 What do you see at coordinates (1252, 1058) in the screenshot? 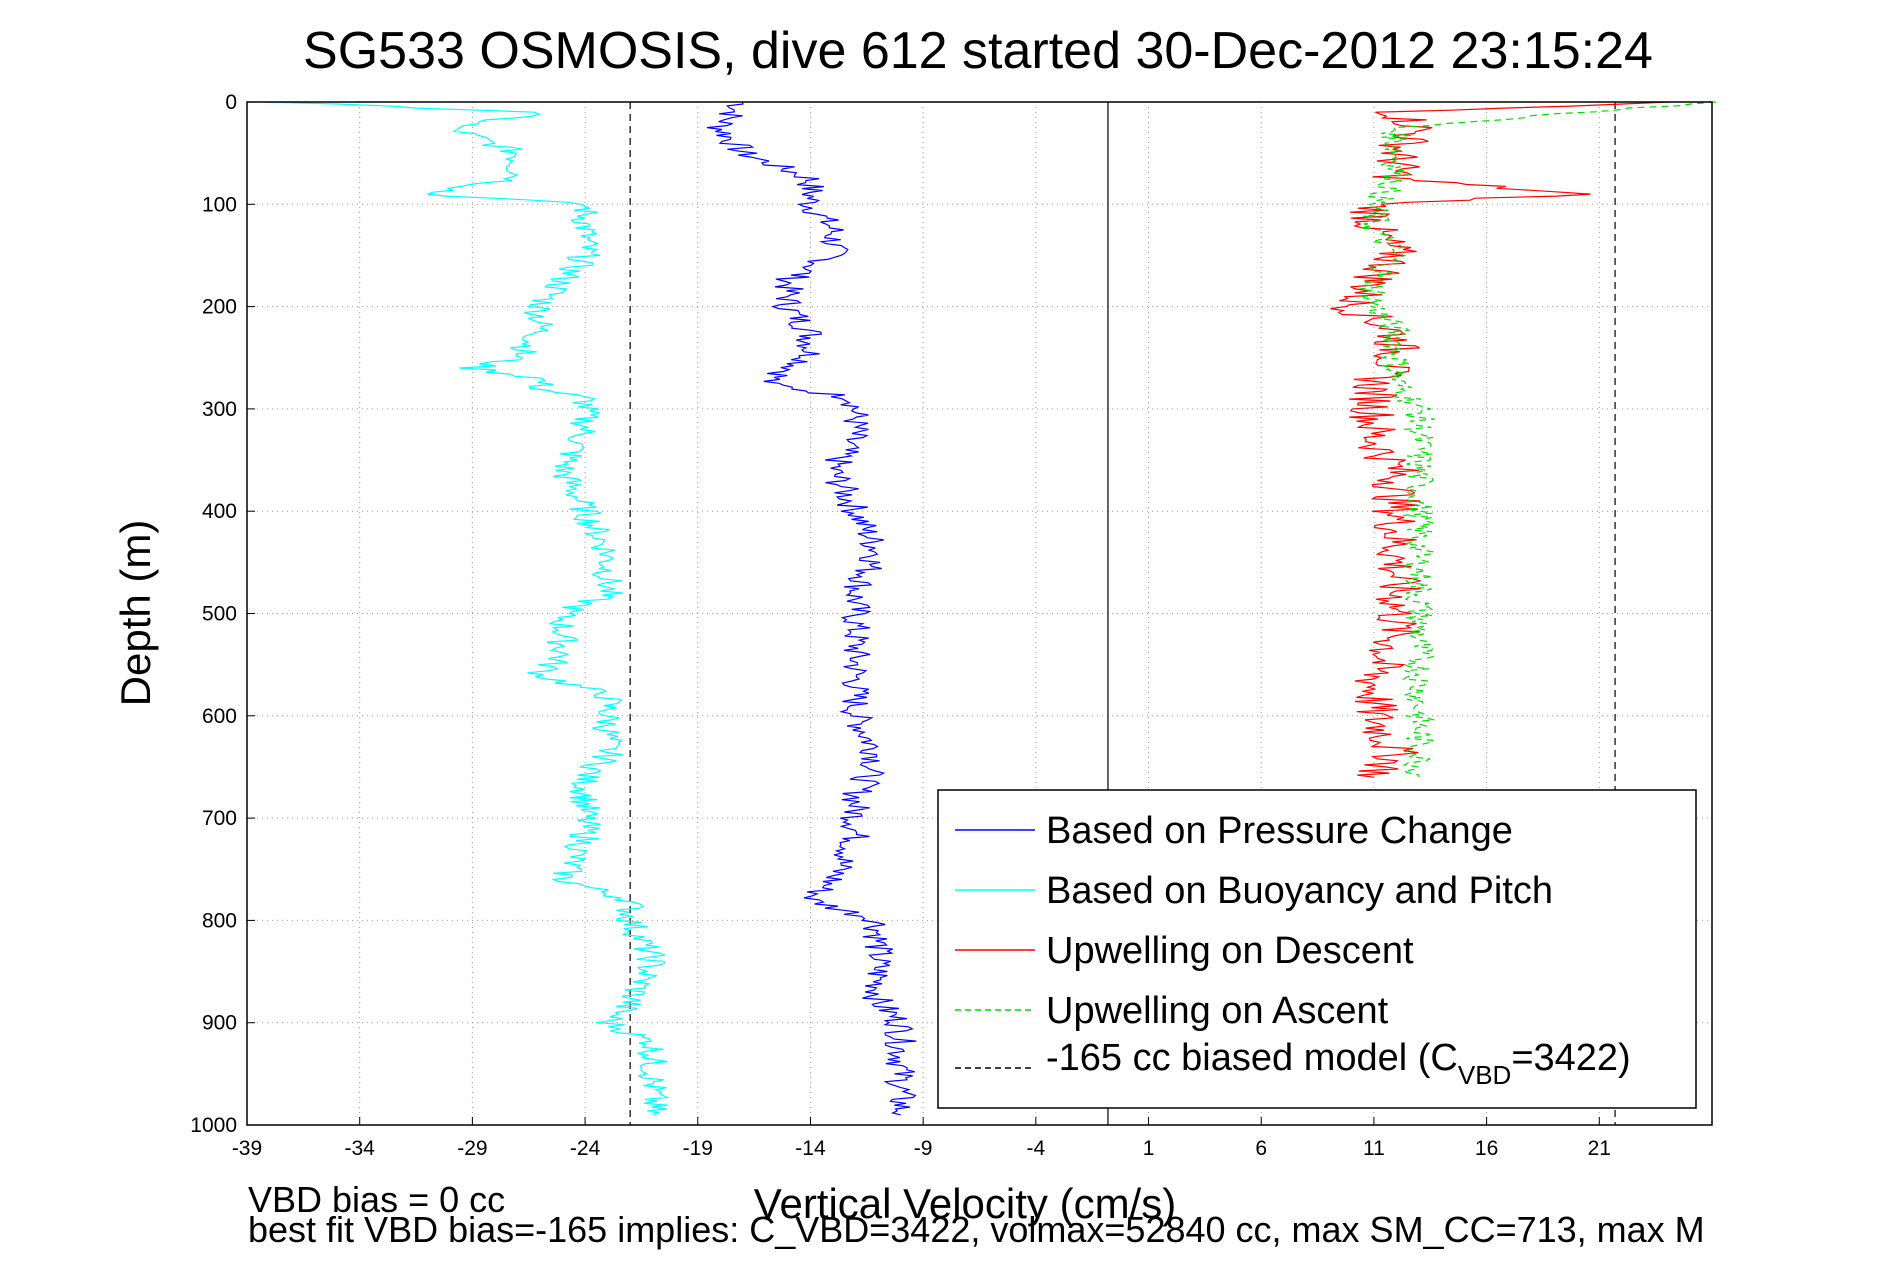
I see `legend-model-prefix: -165 cc biased model (C` at bounding box center [1252, 1058].